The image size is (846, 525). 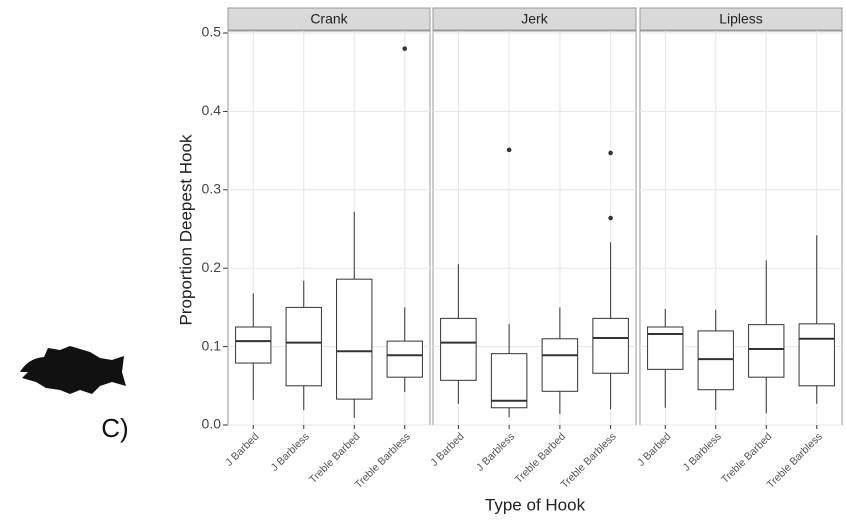 I want to click on x-tick-label: Treble Barbless, so click(x=588, y=461).